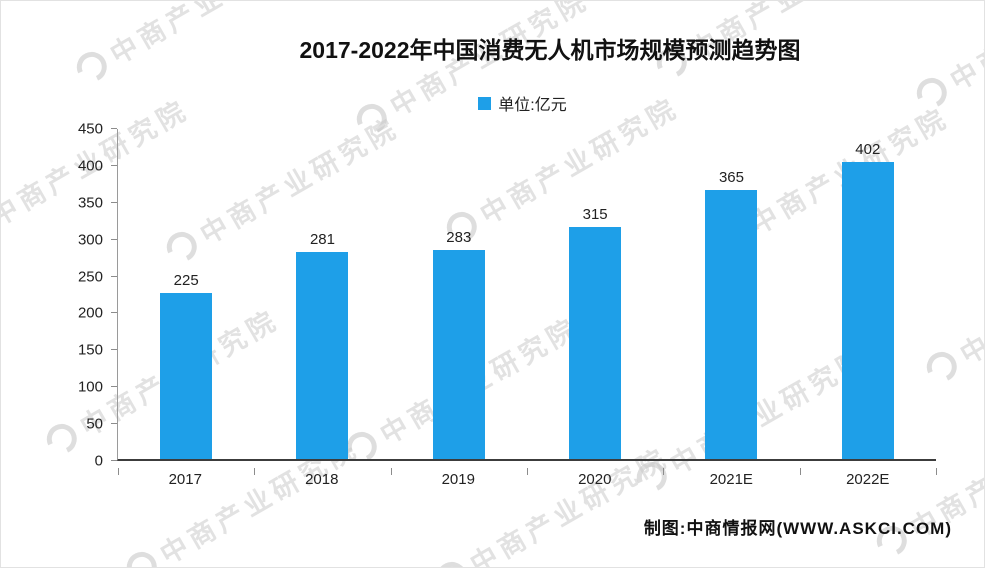 This screenshot has width=985, height=568. Describe the element at coordinates (88, 479) in the screenshot. I see `x-axis-spacer` at that location.